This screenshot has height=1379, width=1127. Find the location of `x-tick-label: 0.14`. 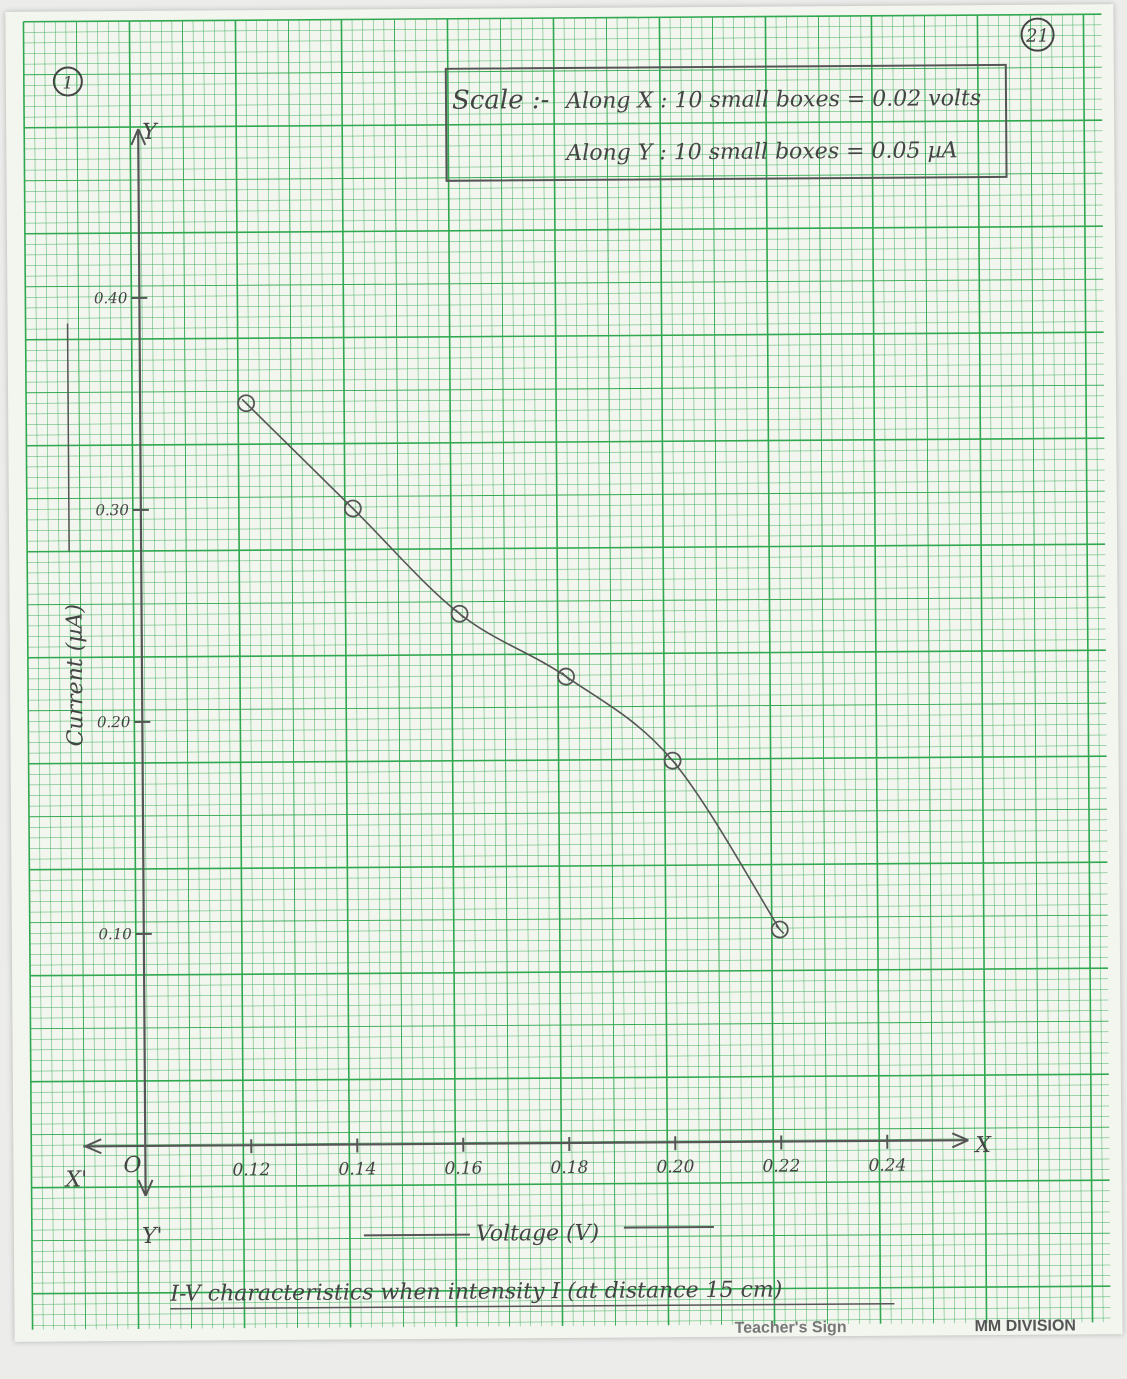

x-tick-label: 0.14 is located at coordinates (357, 1169).